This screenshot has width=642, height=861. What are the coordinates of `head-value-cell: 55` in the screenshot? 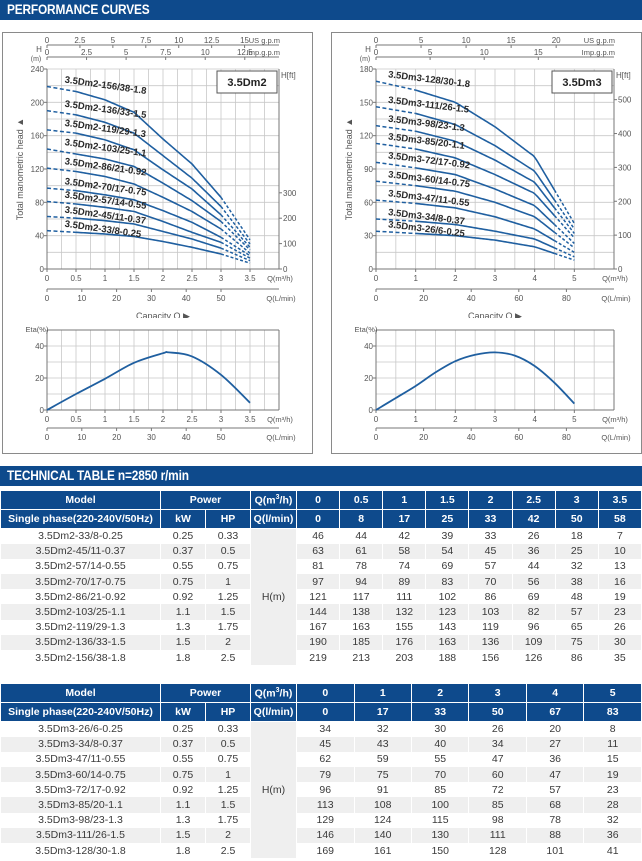 It's located at (440, 759).